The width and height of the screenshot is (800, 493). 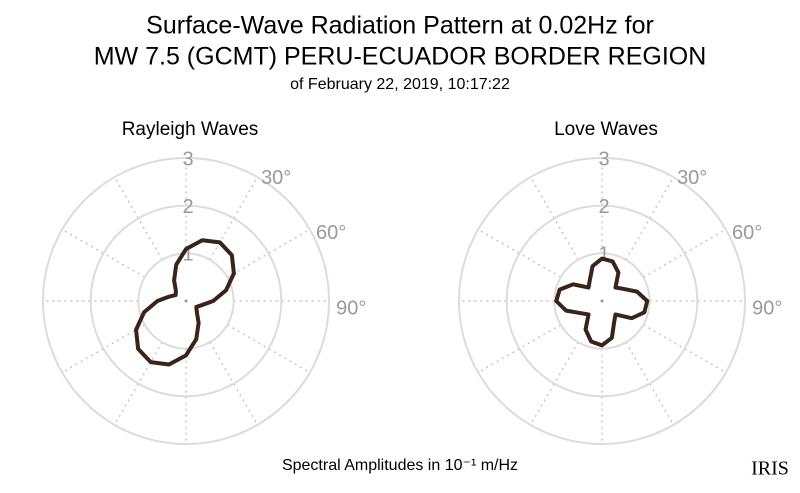 What do you see at coordinates (400, 57) in the screenshot?
I see `chart-title: MW 7.5 (GCMT) PERU-ECUADOR BORDER REGION` at bounding box center [400, 57].